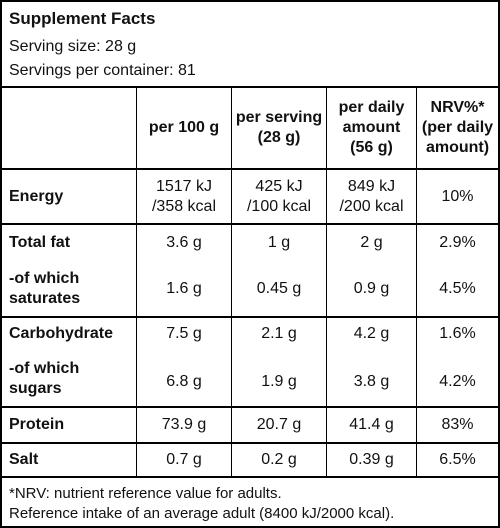  Describe the element at coordinates (457, 196) in the screenshot. I see `cell-energy-nrv: 10%` at that location.